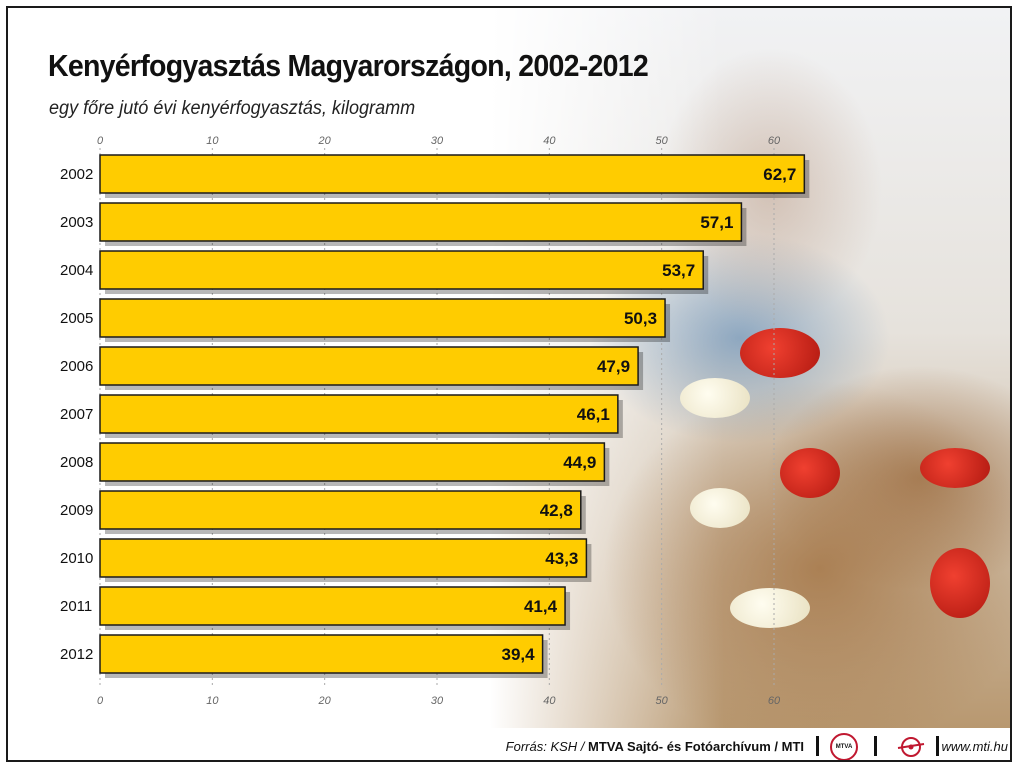  What do you see at coordinates (662, 701) in the screenshot?
I see `x-tick-label-bottom: 50` at bounding box center [662, 701].